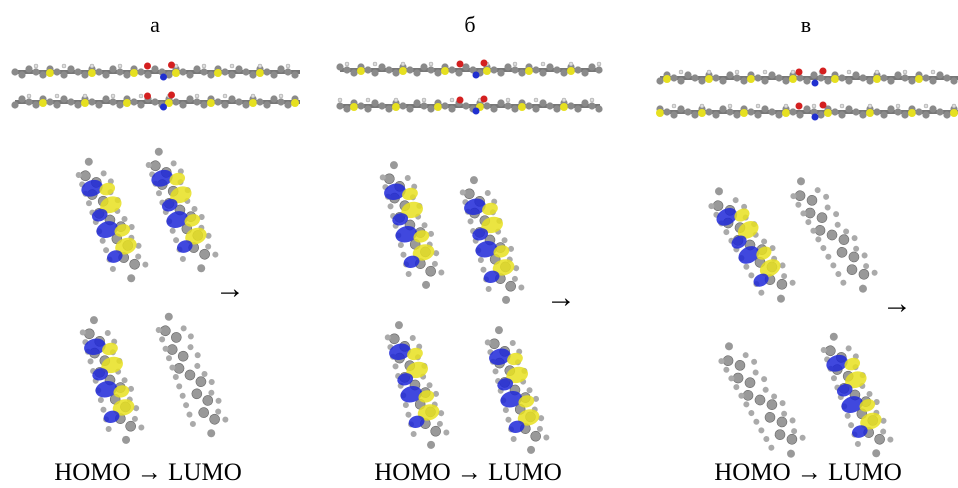 This screenshot has height=488, width=958. I want to click on caption: HOMO → LUMO, so click(808, 472).